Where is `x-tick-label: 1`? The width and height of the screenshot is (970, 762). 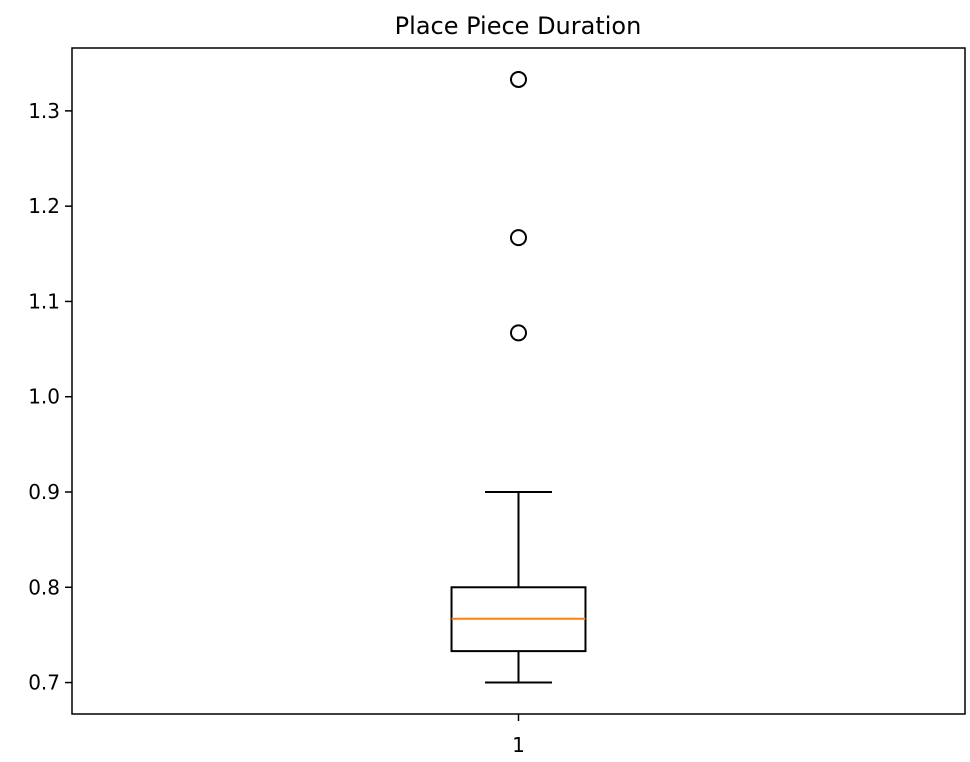 x-tick-label: 1 is located at coordinates (518, 745).